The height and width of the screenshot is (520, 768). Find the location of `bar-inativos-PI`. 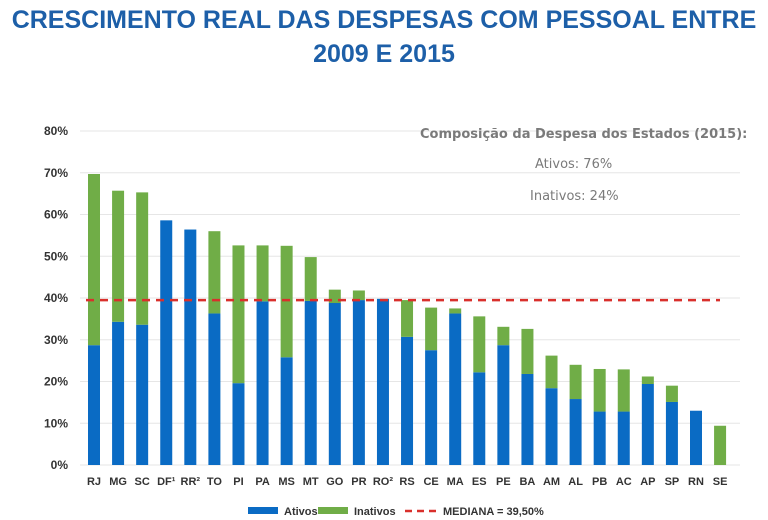

bar-inativos-PI is located at coordinates (238, 314).